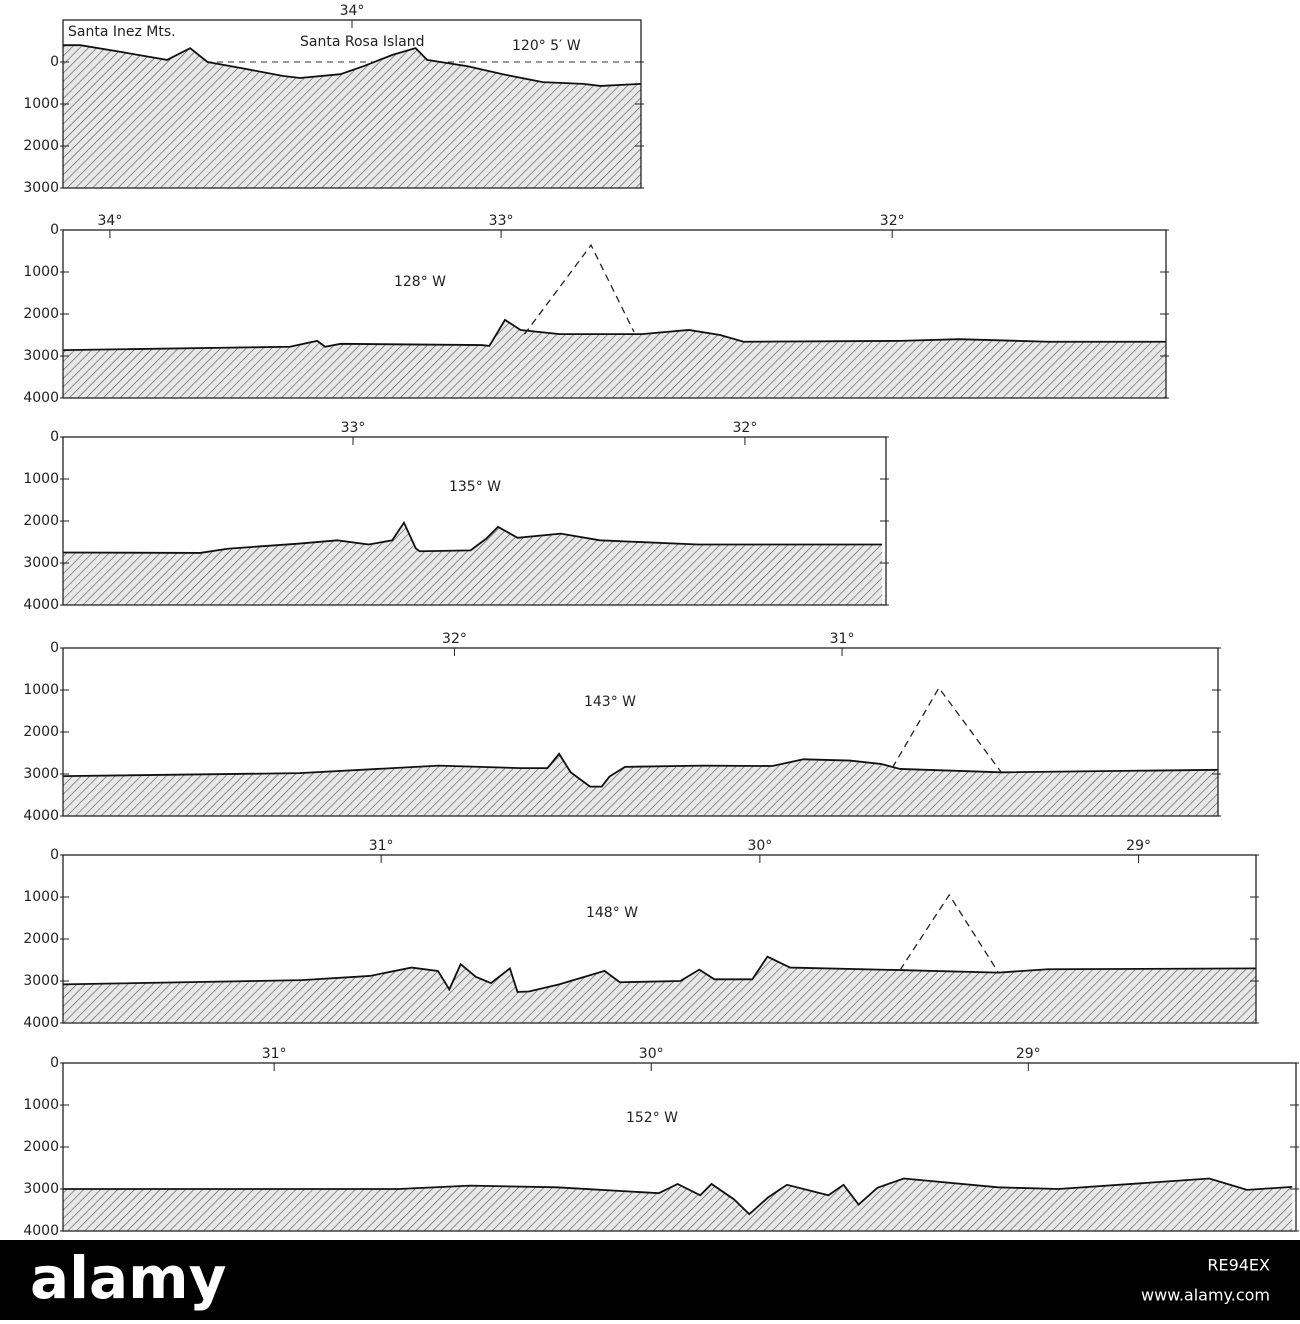 Image resolution: width=1300 pixels, height=1324 pixels. What do you see at coordinates (1238, 1265) in the screenshot?
I see `image-id: RE94EX` at bounding box center [1238, 1265].